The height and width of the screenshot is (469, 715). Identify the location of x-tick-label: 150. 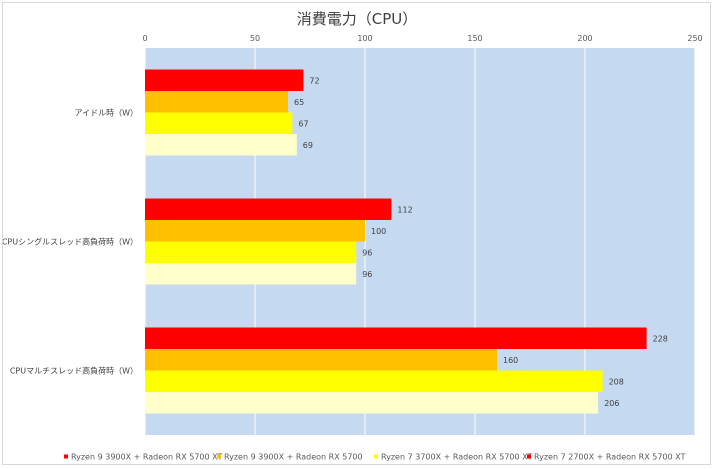
(474, 38).